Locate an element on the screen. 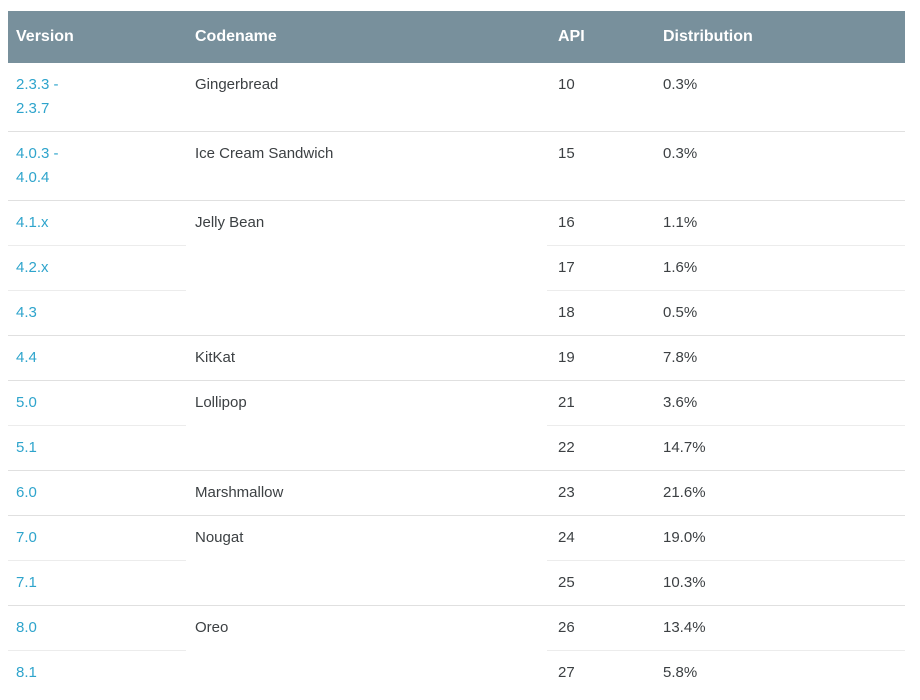 This screenshot has width=920, height=700. codename-cell: Jelly Bean is located at coordinates (366, 268).